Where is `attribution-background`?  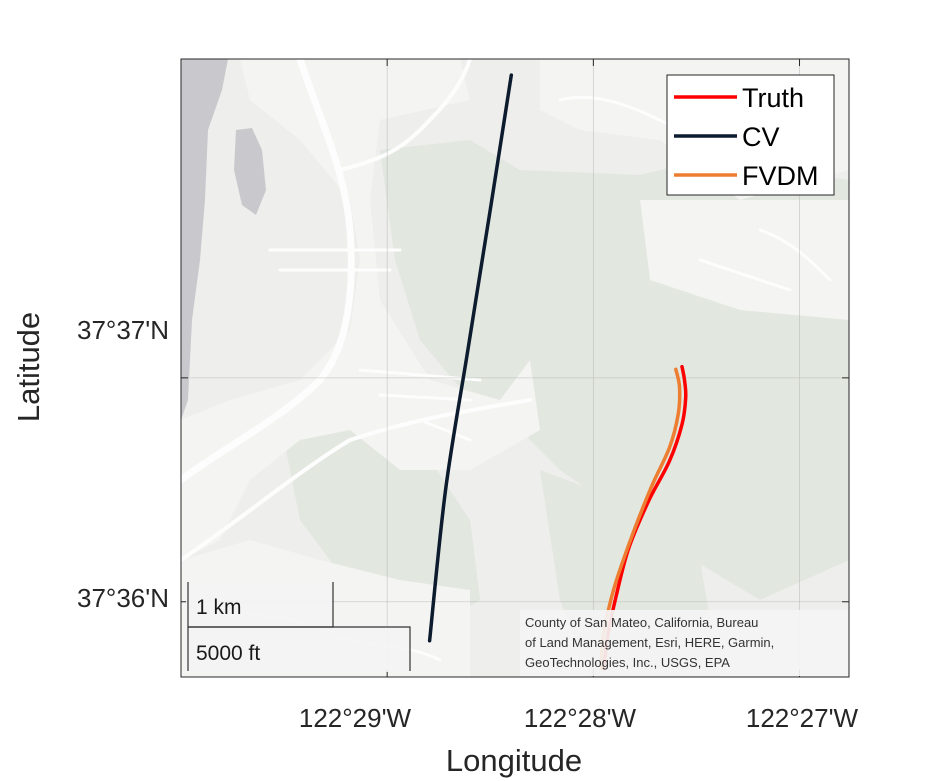 attribution-background is located at coordinates (684, 643).